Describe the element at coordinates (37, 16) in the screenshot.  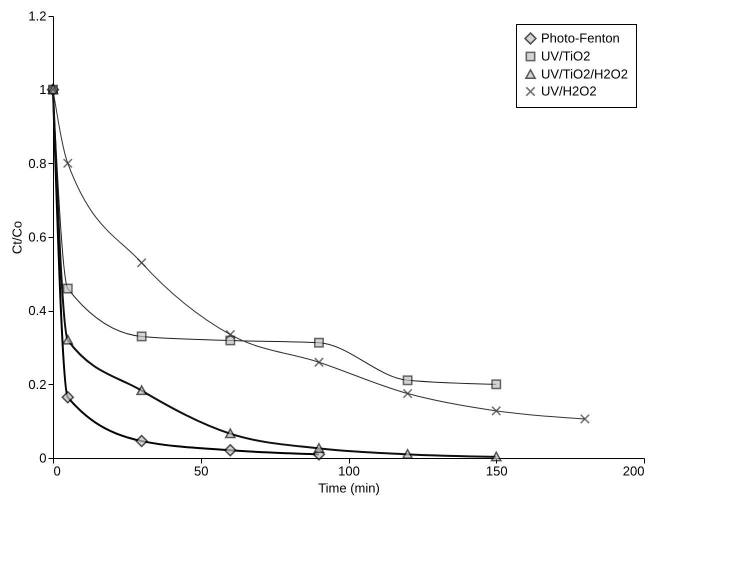
I see `y-tick-label: 1.2` at that location.